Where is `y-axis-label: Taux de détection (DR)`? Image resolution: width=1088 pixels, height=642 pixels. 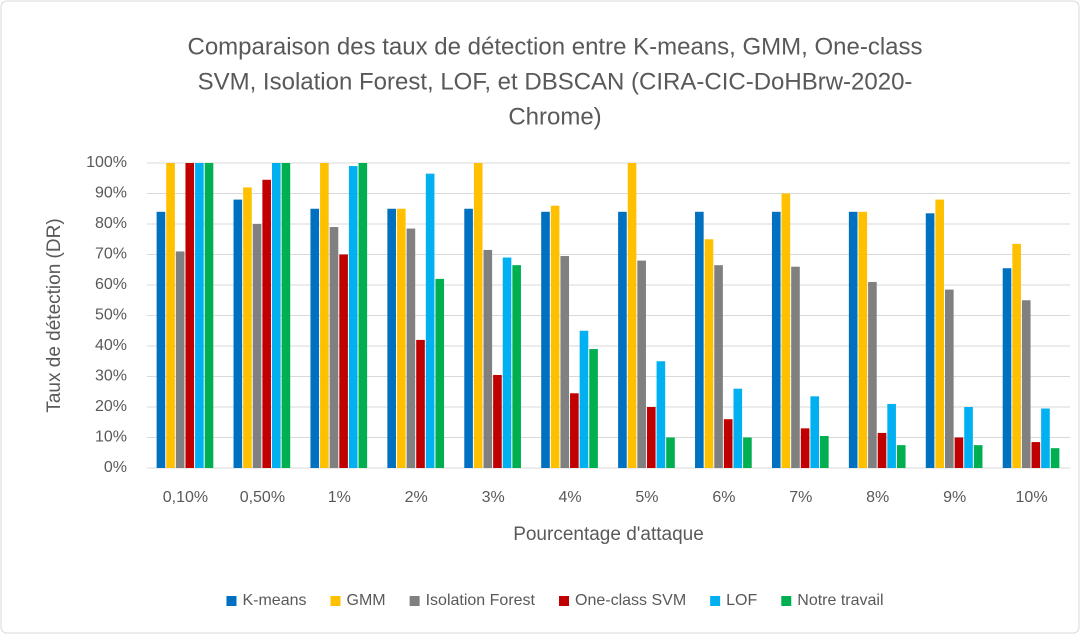
y-axis-label: Taux de détection (DR) is located at coordinates (54, 315).